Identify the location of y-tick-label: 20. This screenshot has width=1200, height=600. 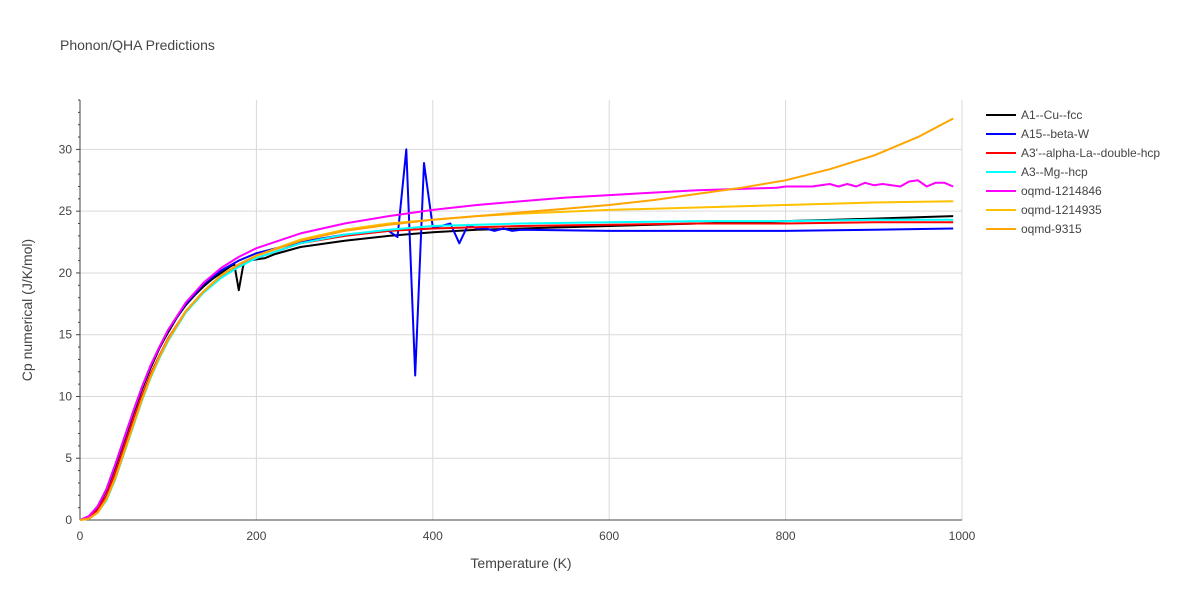
(66, 273).